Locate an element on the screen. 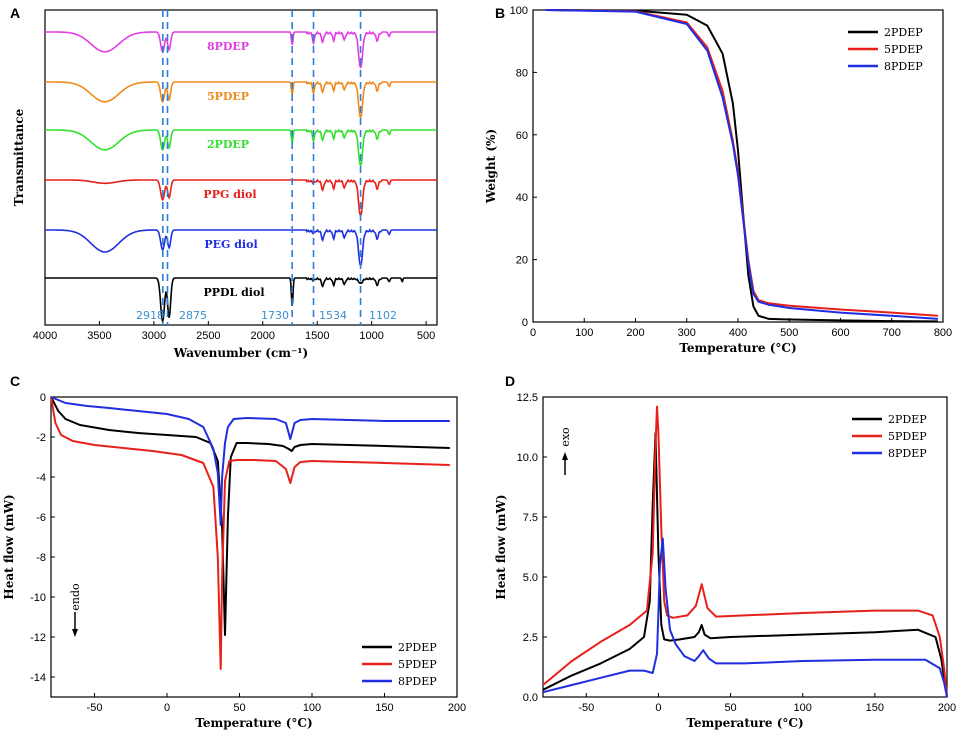 This screenshot has width=957, height=750. spectrum-2pdep is located at coordinates (241, 147).